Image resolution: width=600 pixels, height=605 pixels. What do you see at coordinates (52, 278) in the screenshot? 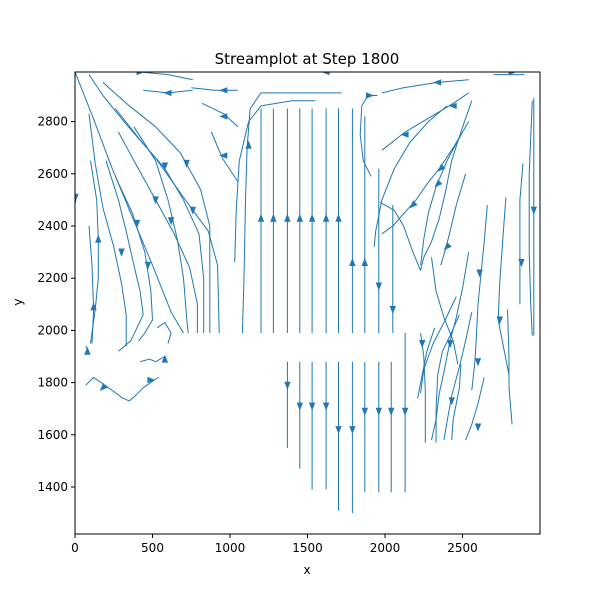
I see `y-tick-label-2200: 2200` at bounding box center [52, 278].